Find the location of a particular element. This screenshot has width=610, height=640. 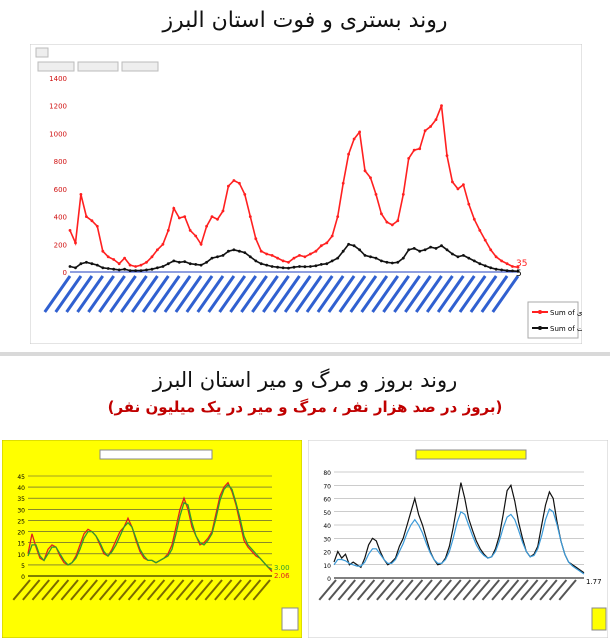

end-label-green: 2.06 is located at coordinates (282, 576).